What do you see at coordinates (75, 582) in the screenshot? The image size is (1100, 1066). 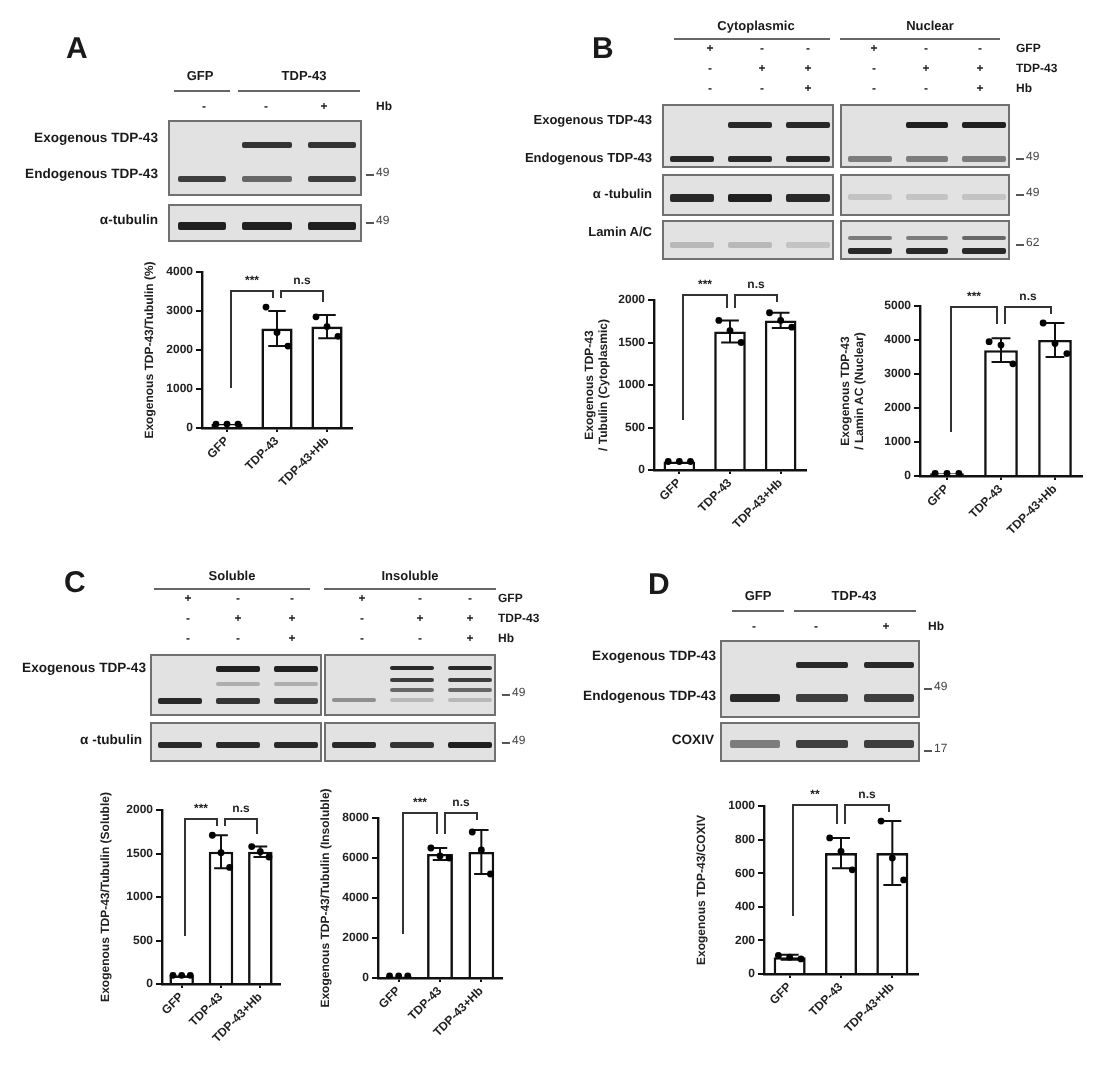 I see `text: C` at bounding box center [75, 582].